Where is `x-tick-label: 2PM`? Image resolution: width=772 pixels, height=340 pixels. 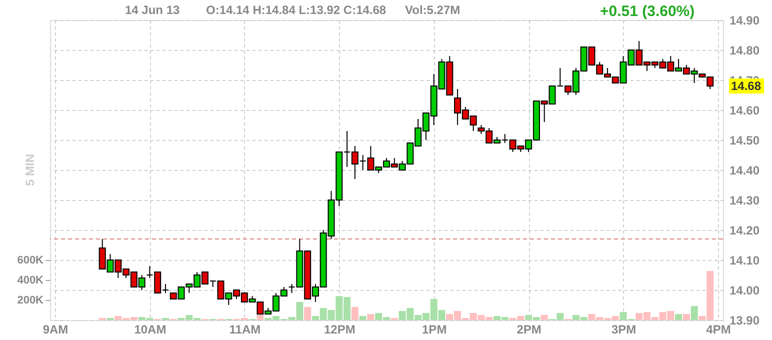 x-tick-label: 2PM is located at coordinates (529, 329).